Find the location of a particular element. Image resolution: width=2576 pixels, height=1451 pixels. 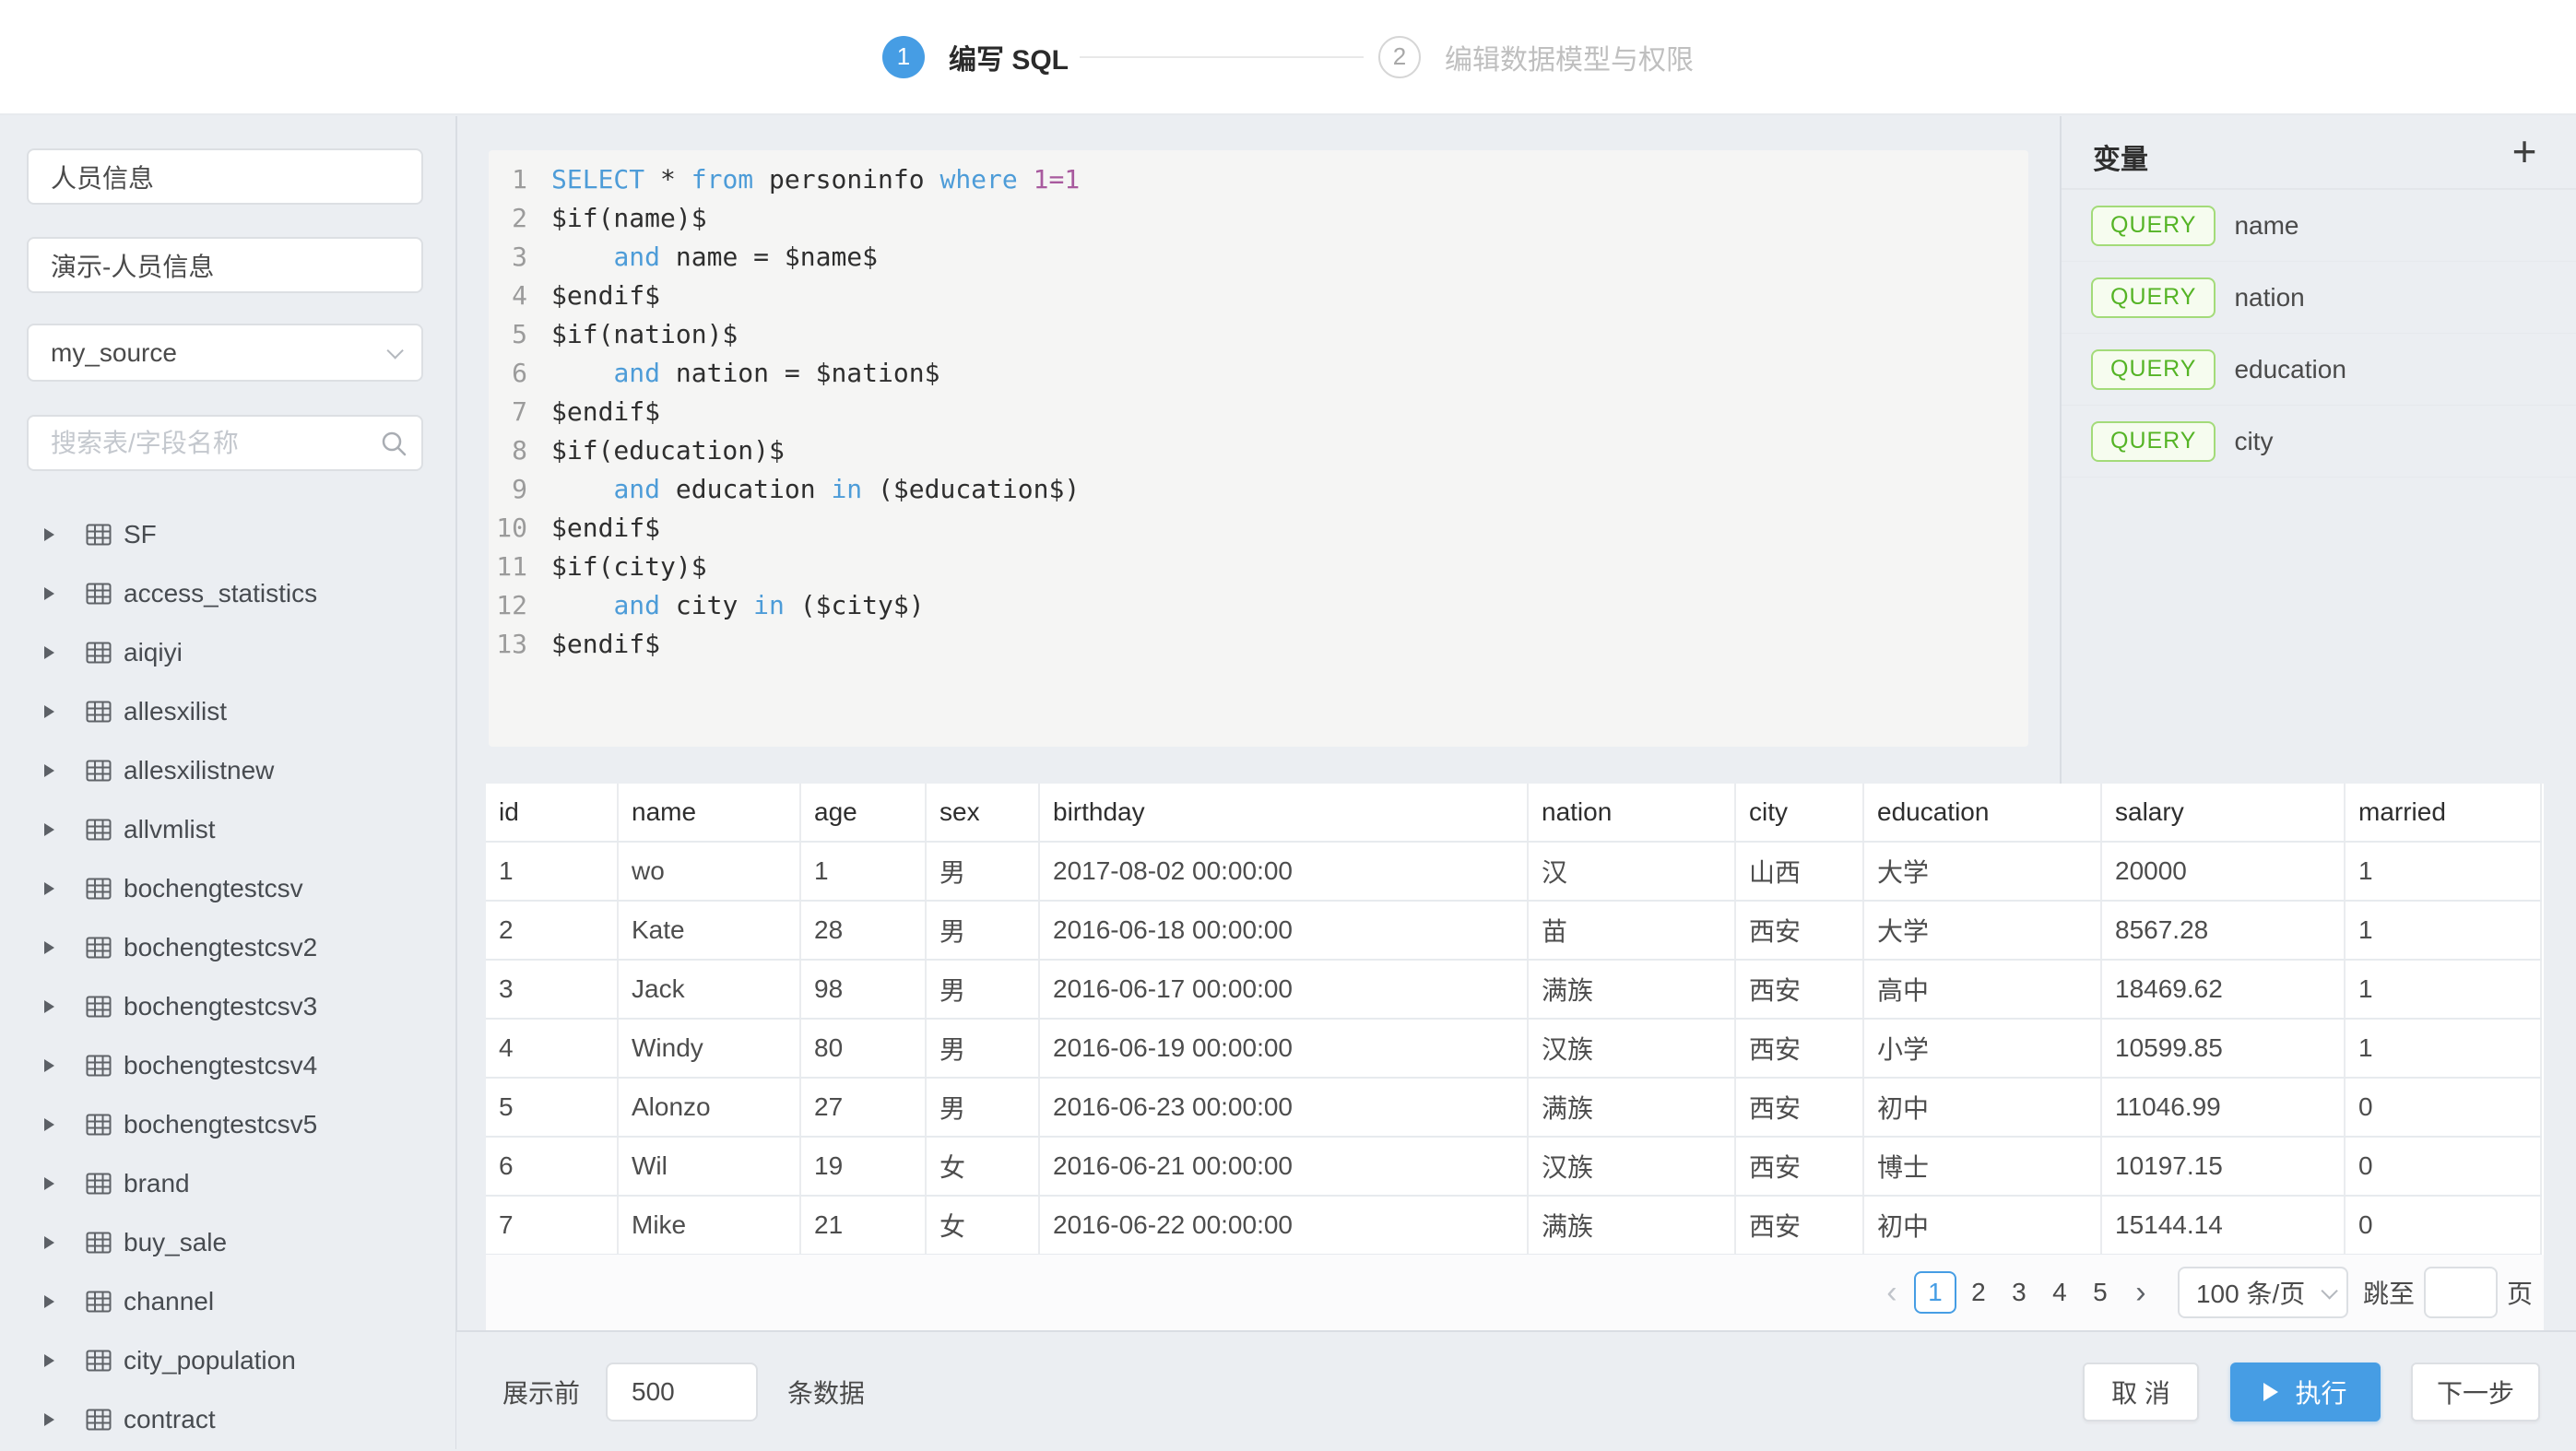

line-number: 11 is located at coordinates (511, 566).